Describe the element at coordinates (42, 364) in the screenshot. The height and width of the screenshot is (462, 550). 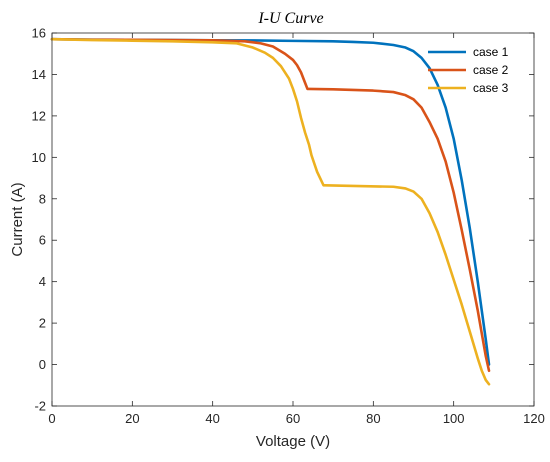
I see `y-tick-label: 0` at that location.